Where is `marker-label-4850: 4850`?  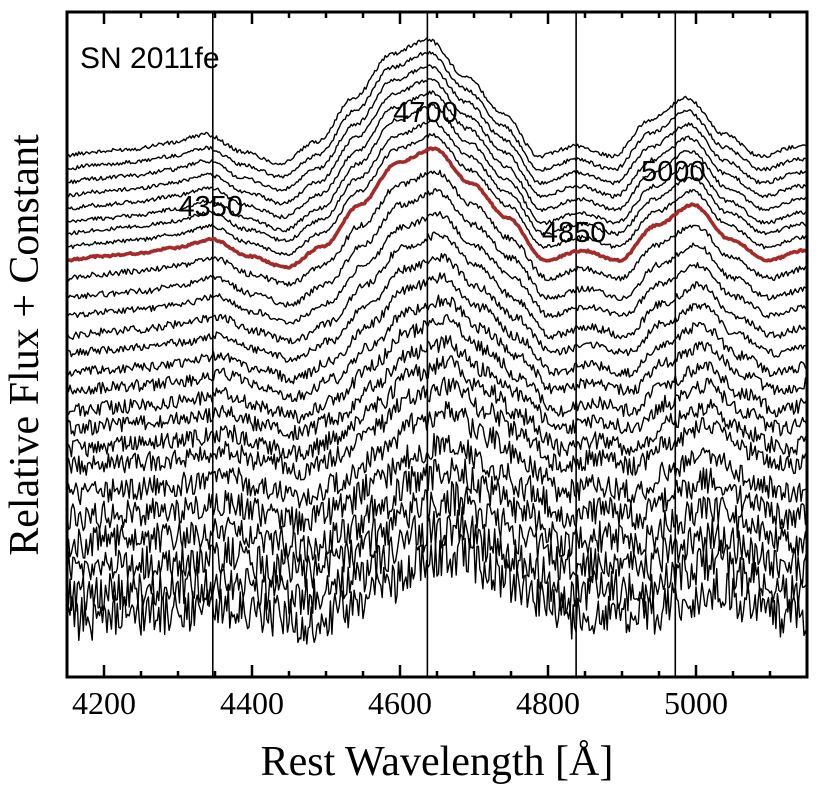
marker-label-4850: 4850 is located at coordinates (574, 233).